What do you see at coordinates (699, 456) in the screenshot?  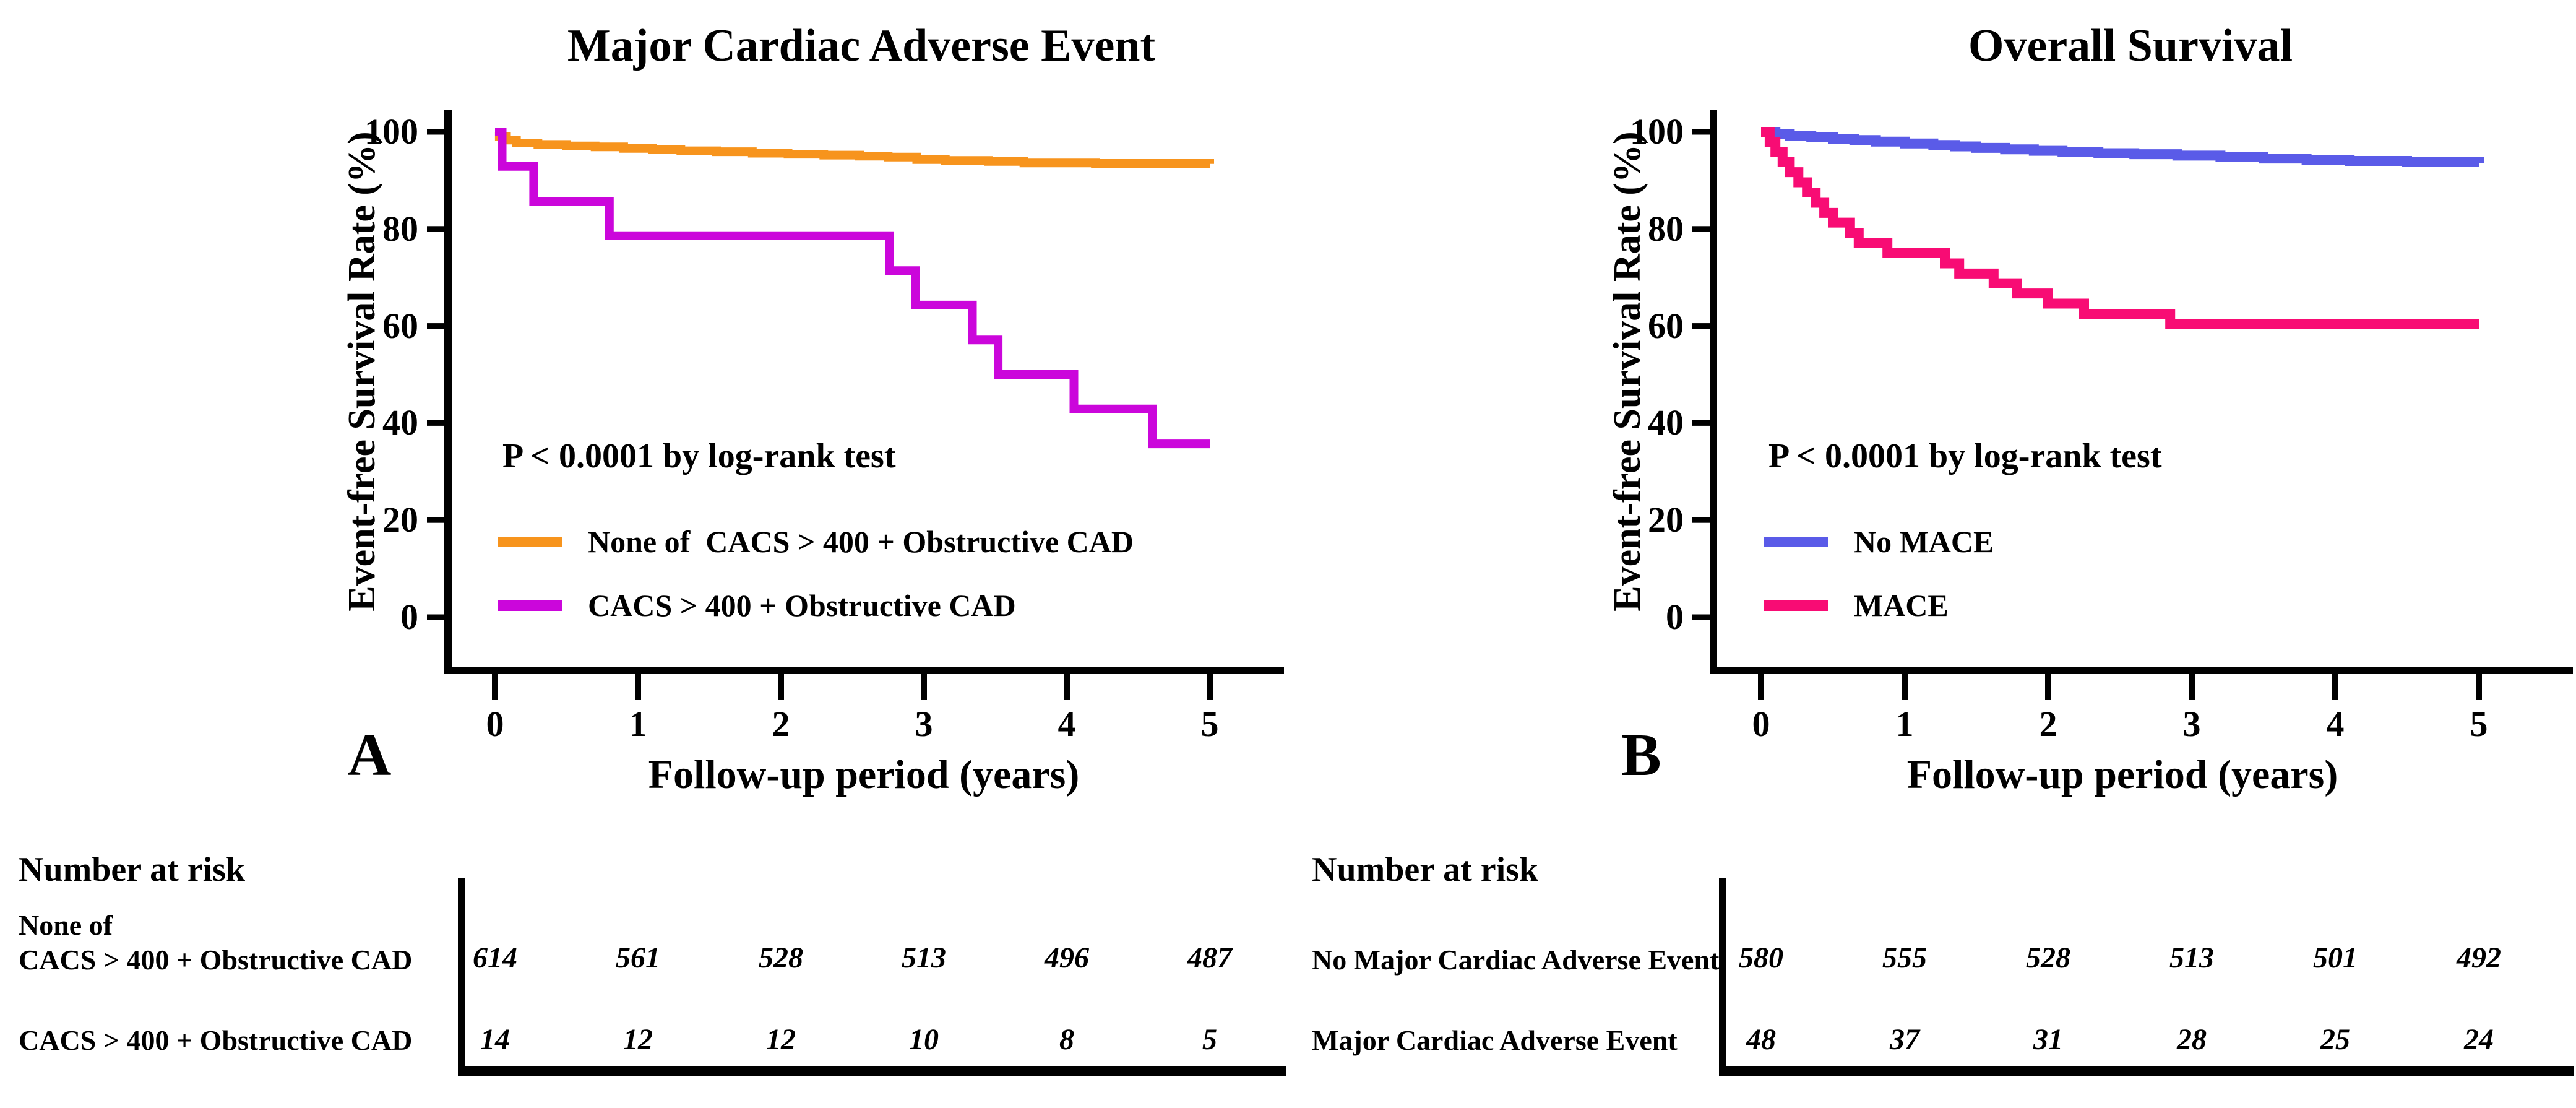 I see `panel-a-pvalue-text: P < 0.0001 by log-rank test` at bounding box center [699, 456].